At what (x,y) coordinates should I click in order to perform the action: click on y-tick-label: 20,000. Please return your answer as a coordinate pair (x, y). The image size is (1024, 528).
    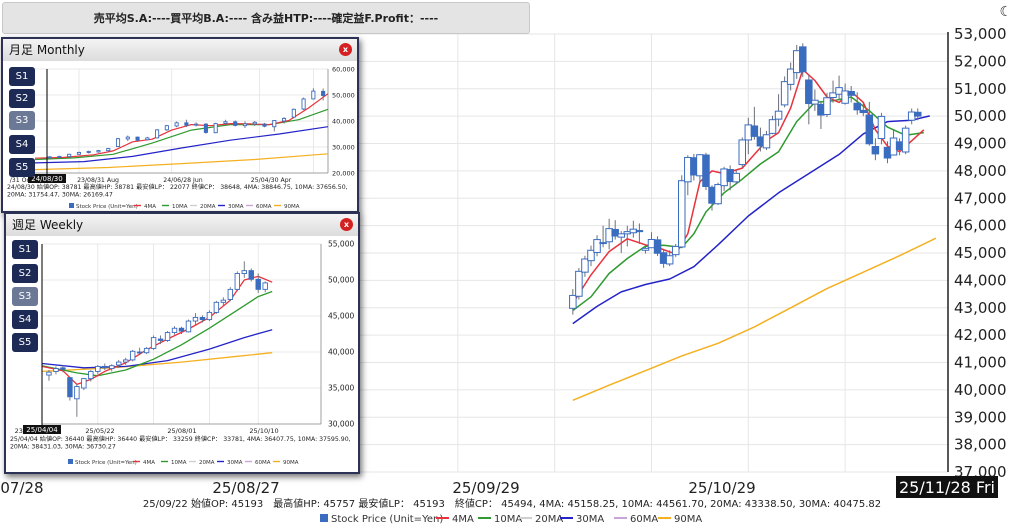
    Looking at the image, I should click on (343, 173).